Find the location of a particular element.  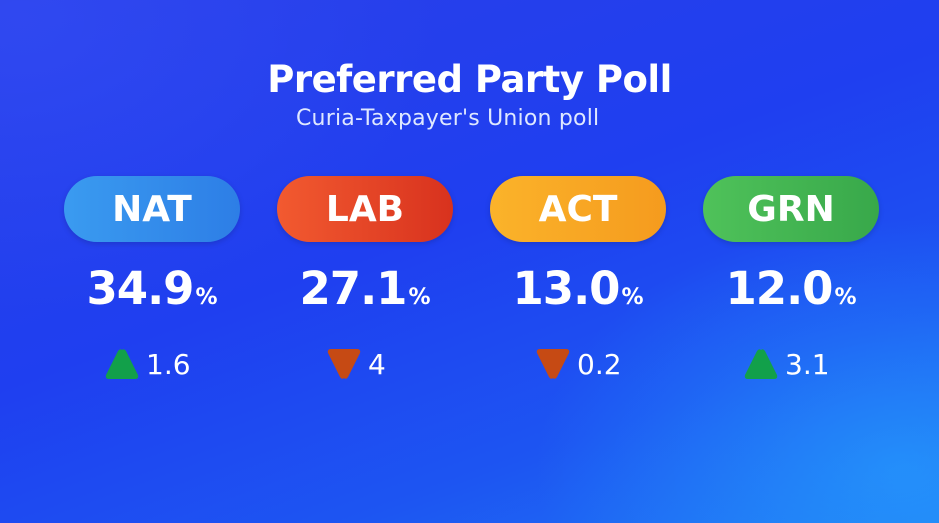

party-card-lab: LAB is located at coordinates (365, 209).